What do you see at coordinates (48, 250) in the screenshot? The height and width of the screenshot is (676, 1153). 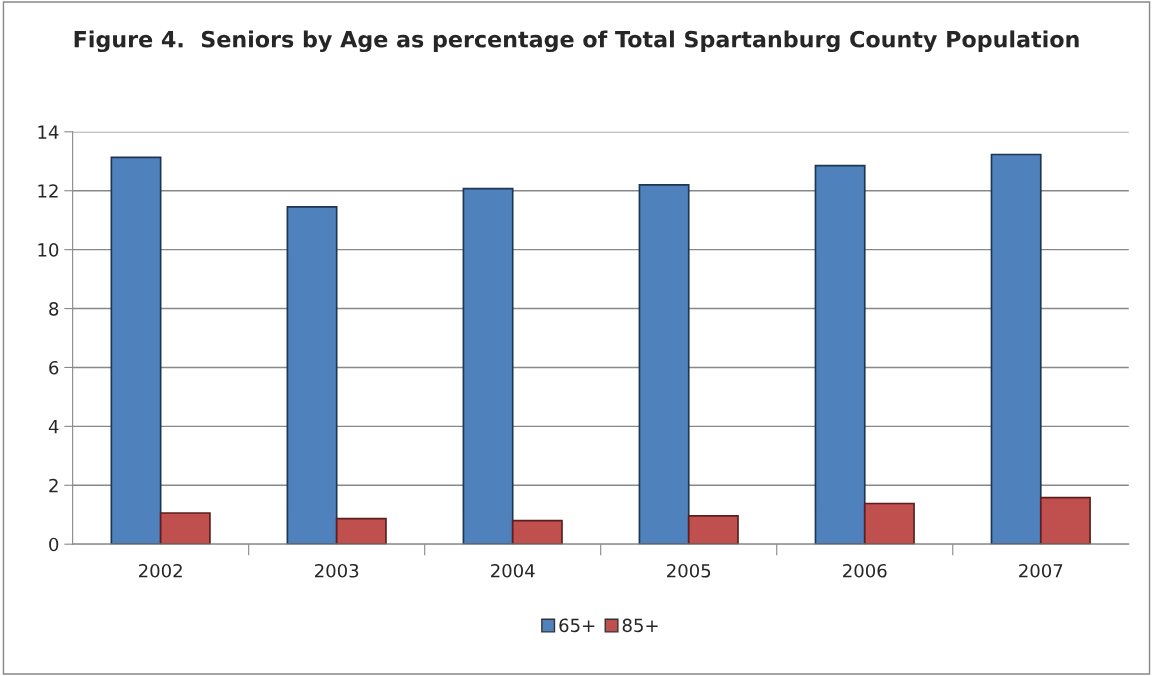 I see `y-tick-label: 10` at bounding box center [48, 250].